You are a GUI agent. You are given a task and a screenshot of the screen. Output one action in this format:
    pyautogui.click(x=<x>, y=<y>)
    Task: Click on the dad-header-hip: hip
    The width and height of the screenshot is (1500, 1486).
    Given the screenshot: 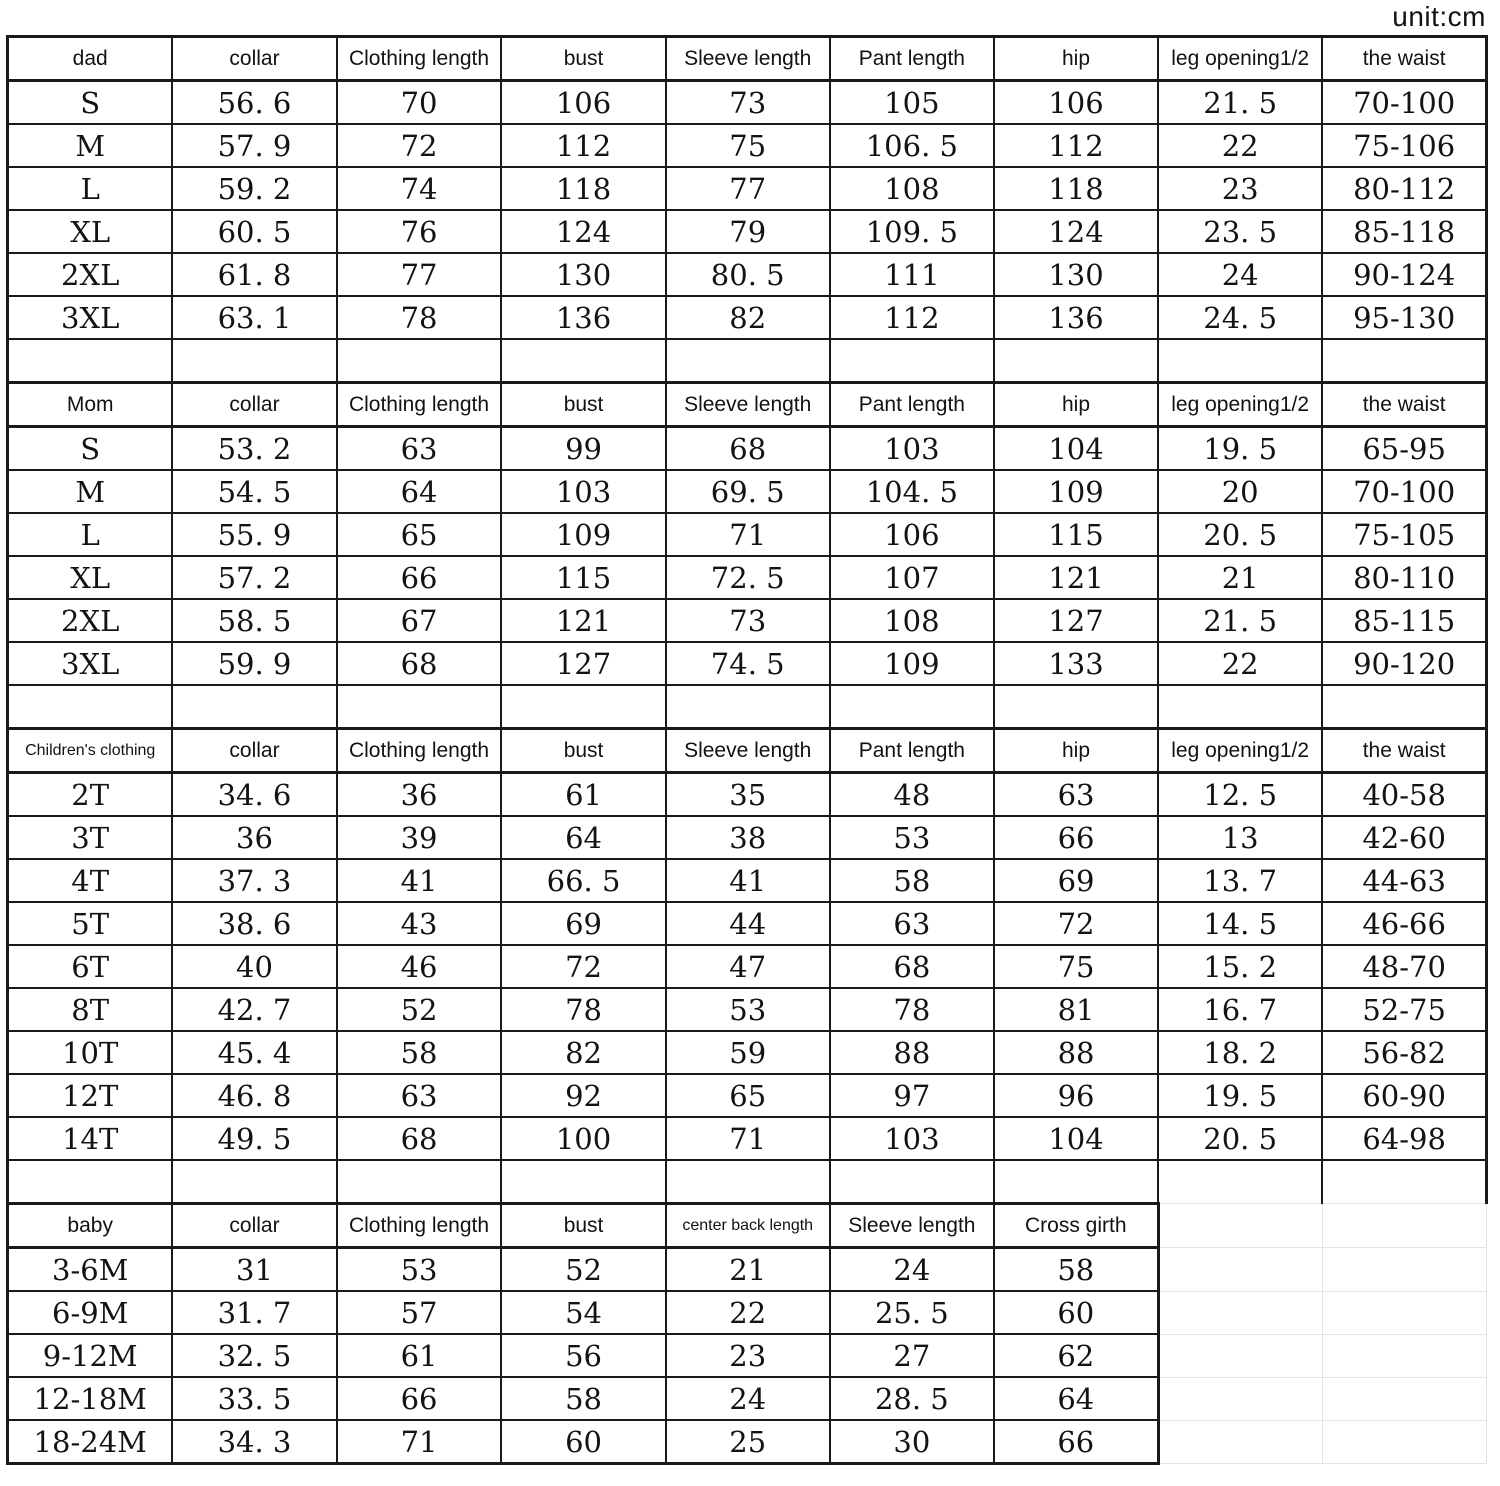 What is the action you would take?
    pyautogui.click(x=1076, y=58)
    